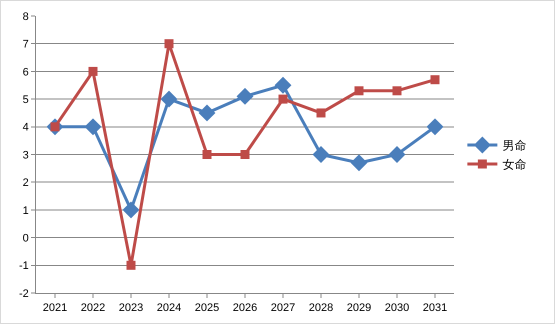 This screenshot has width=555, height=324. I want to click on y-tick-label: -2, so click(24, 294).